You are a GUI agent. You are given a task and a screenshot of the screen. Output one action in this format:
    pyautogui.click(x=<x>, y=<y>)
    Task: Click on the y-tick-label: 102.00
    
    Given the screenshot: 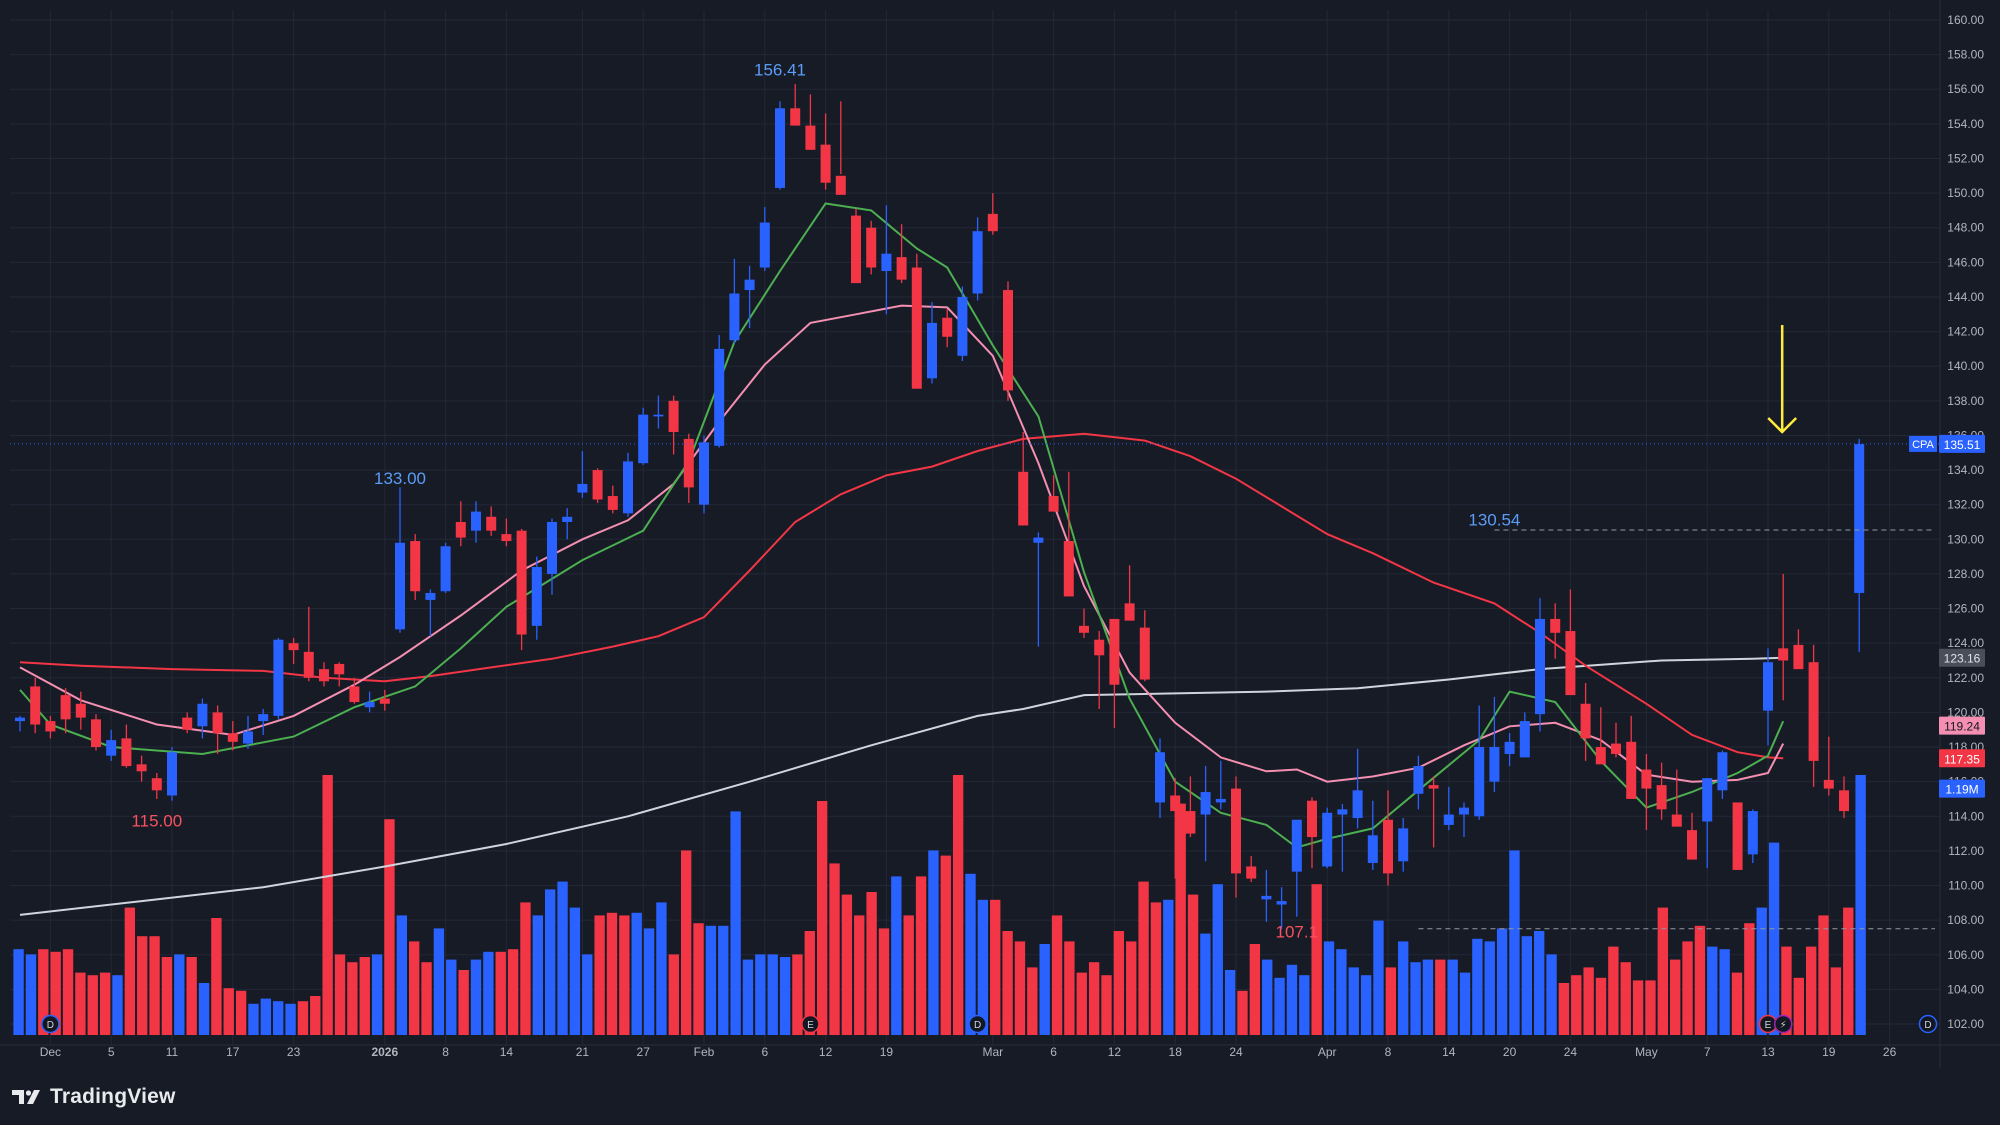 What is the action you would take?
    pyautogui.click(x=1965, y=1024)
    